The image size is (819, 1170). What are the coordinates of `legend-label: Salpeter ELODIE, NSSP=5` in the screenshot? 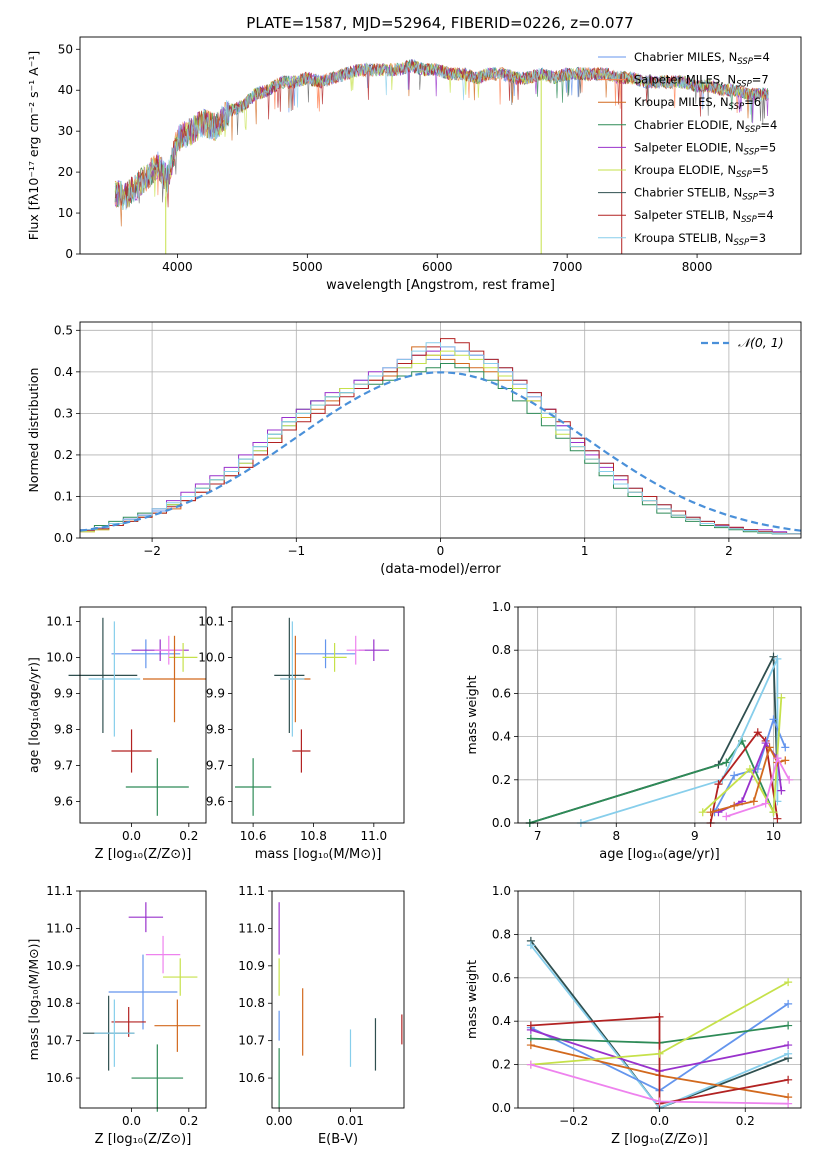 It's located at (705, 148).